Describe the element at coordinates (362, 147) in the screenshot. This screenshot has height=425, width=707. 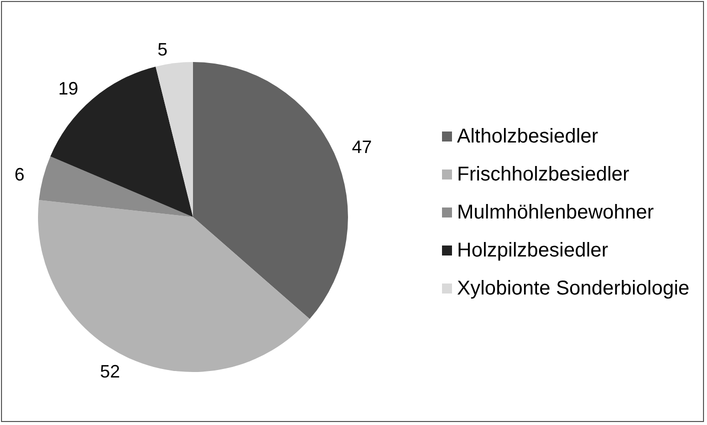
I see `data-label: 47` at that location.